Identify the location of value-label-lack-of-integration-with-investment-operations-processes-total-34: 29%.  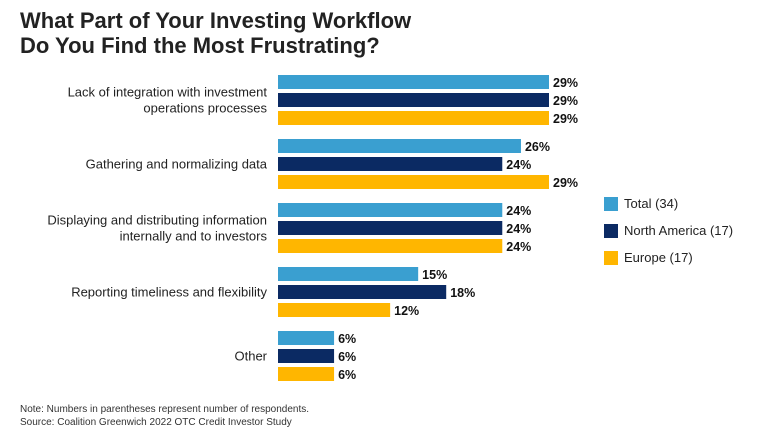
(565, 83).